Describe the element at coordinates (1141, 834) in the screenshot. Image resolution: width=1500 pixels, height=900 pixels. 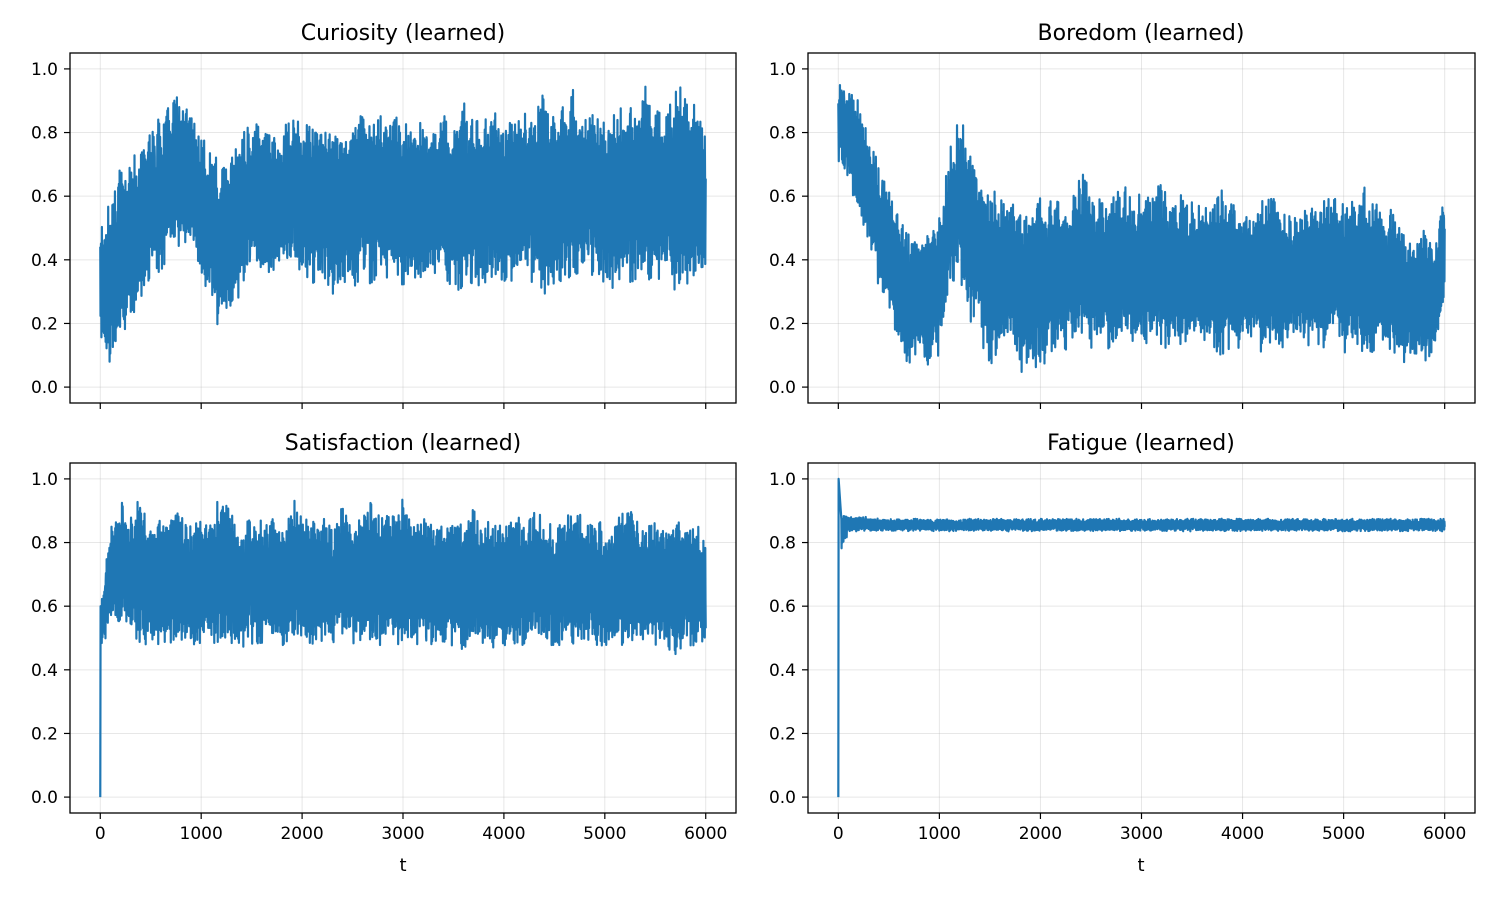
I see `fatigue-xtick-label: 3000` at that location.